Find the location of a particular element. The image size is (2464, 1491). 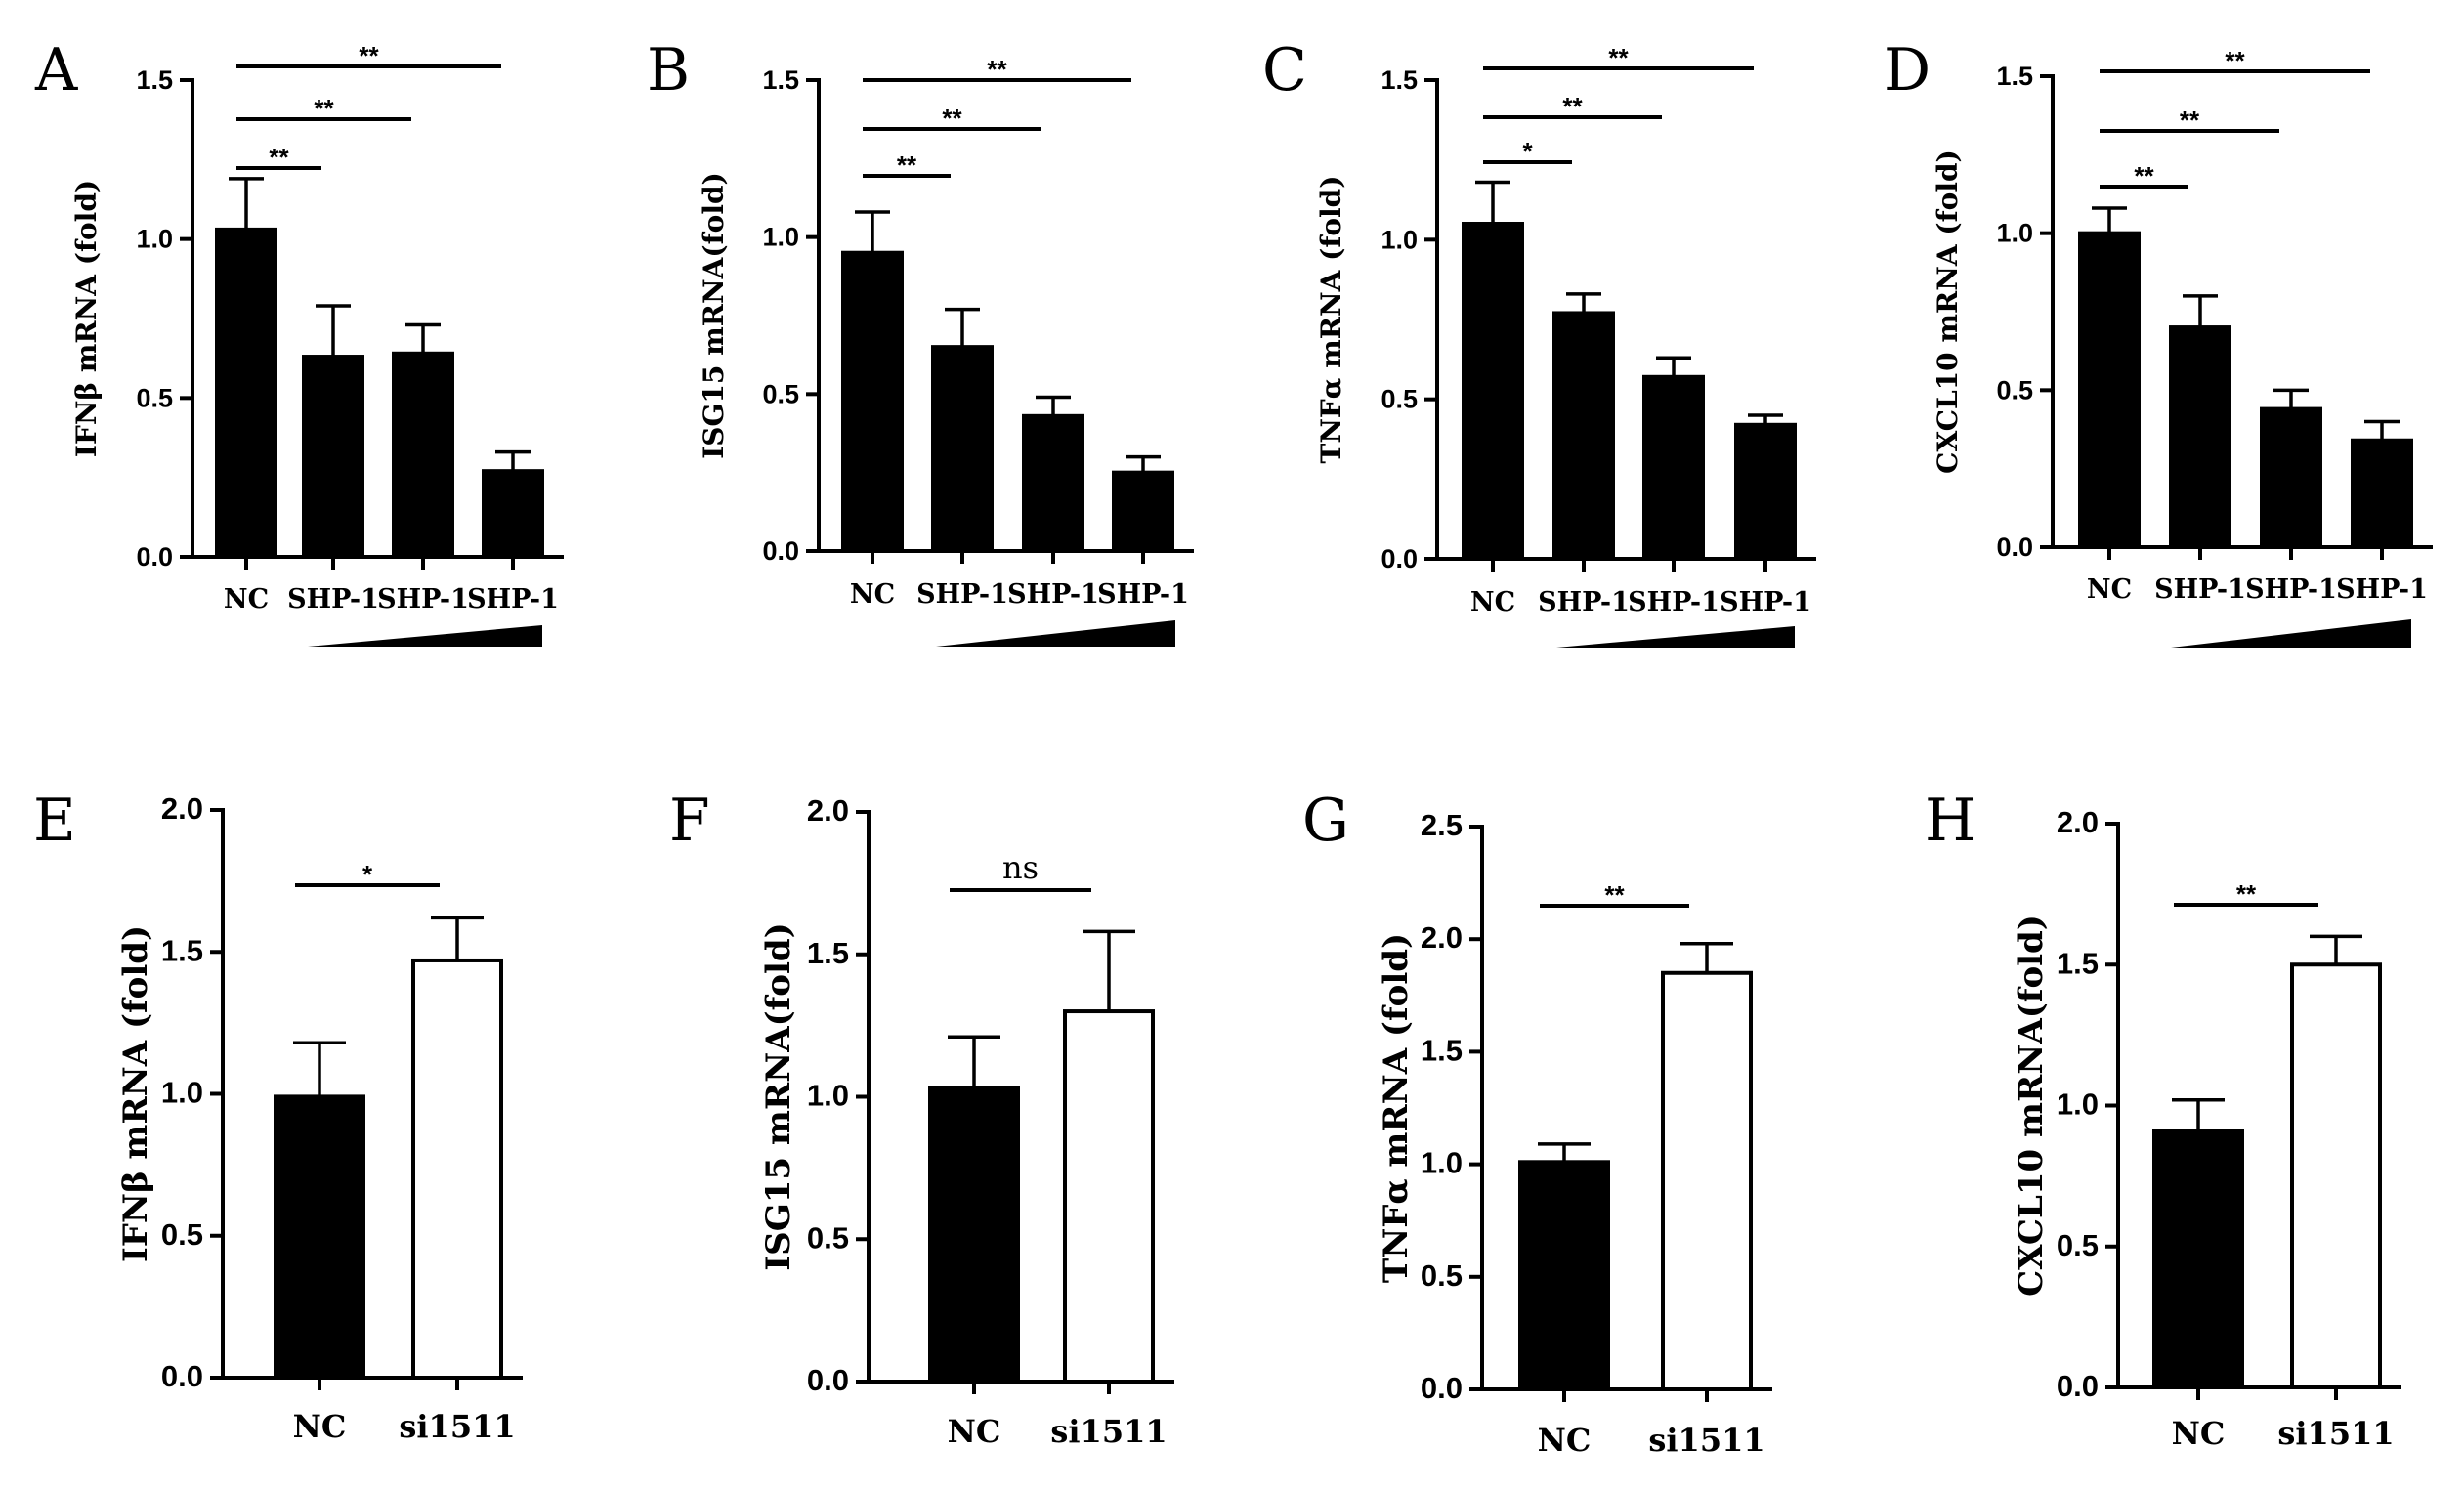

y-tick-label: 2.5 is located at coordinates (1442, 825).